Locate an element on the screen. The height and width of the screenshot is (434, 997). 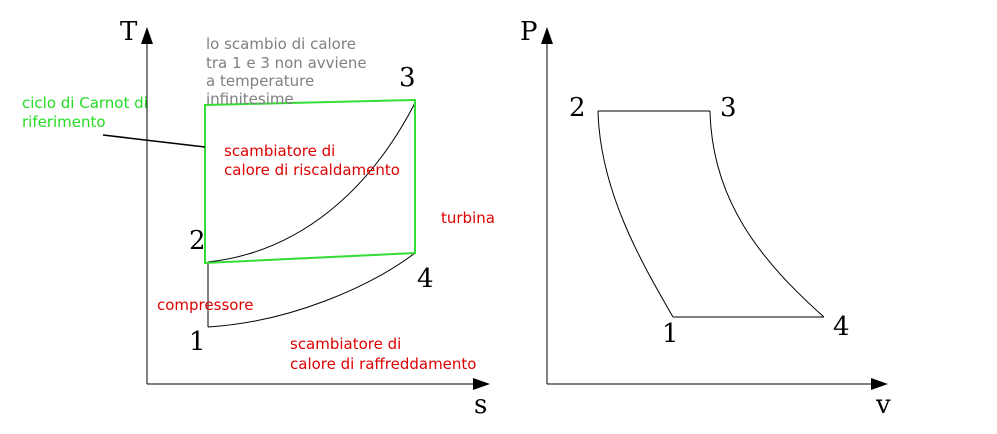
pv-point-2: 2 is located at coordinates (577, 108).